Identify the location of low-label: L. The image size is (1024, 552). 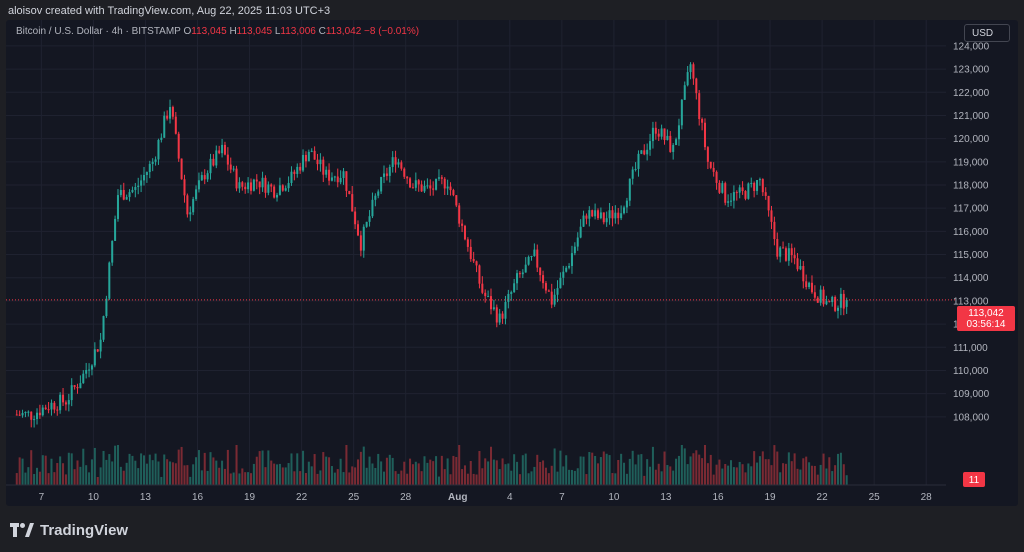
(277, 31).